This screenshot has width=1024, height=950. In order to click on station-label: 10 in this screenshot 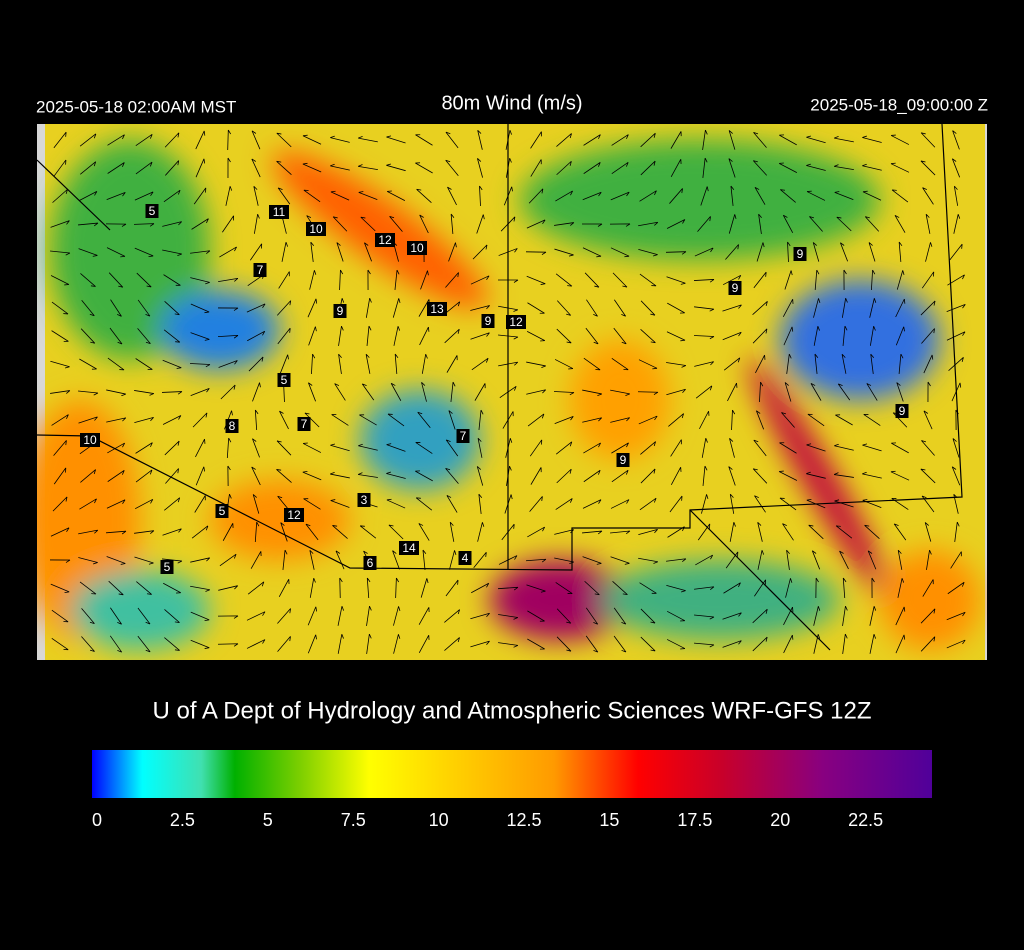, I will do `click(90, 440)`.